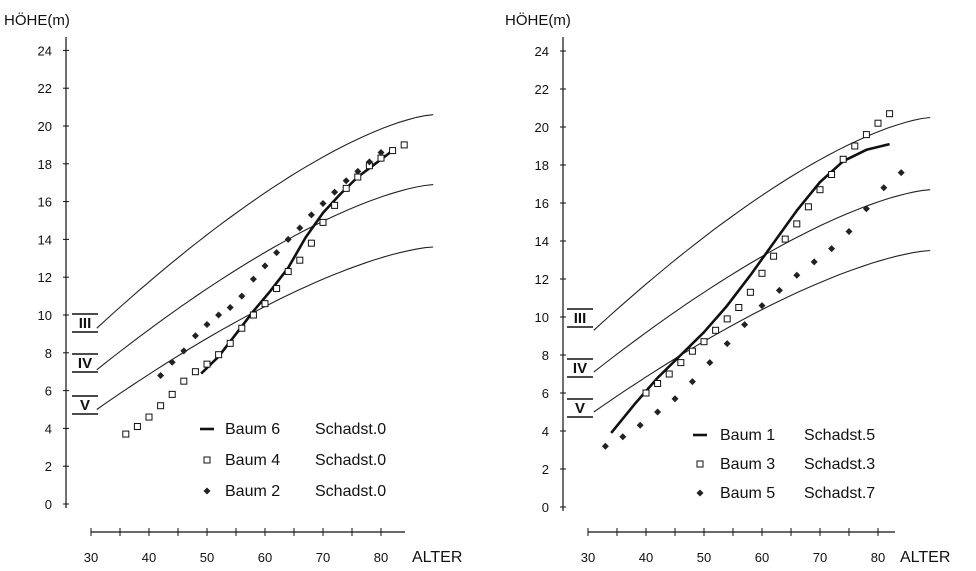  I want to click on y-tick-label: 6, so click(545, 393).